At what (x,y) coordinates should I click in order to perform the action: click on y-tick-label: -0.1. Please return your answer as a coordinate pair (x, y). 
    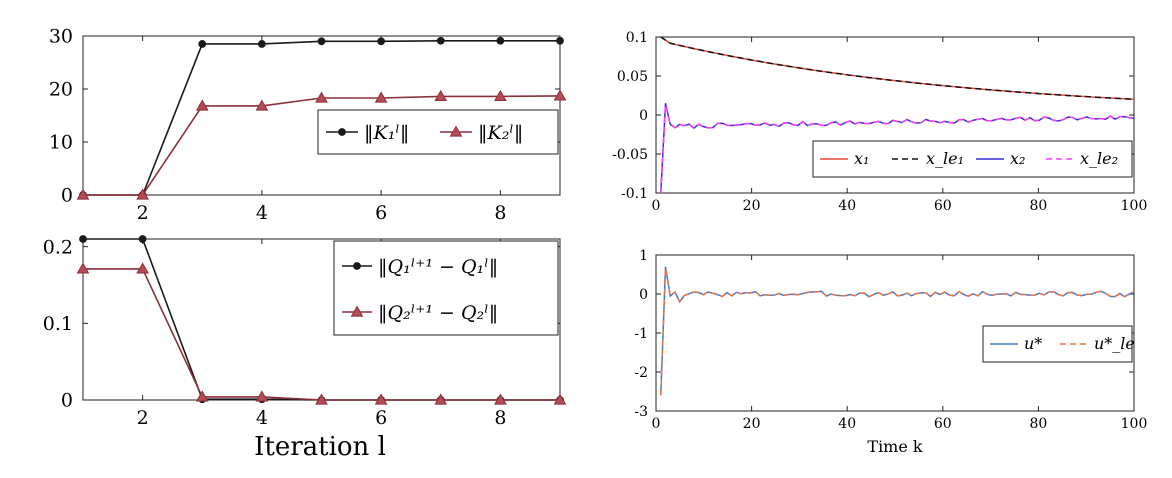
    Looking at the image, I should click on (634, 194).